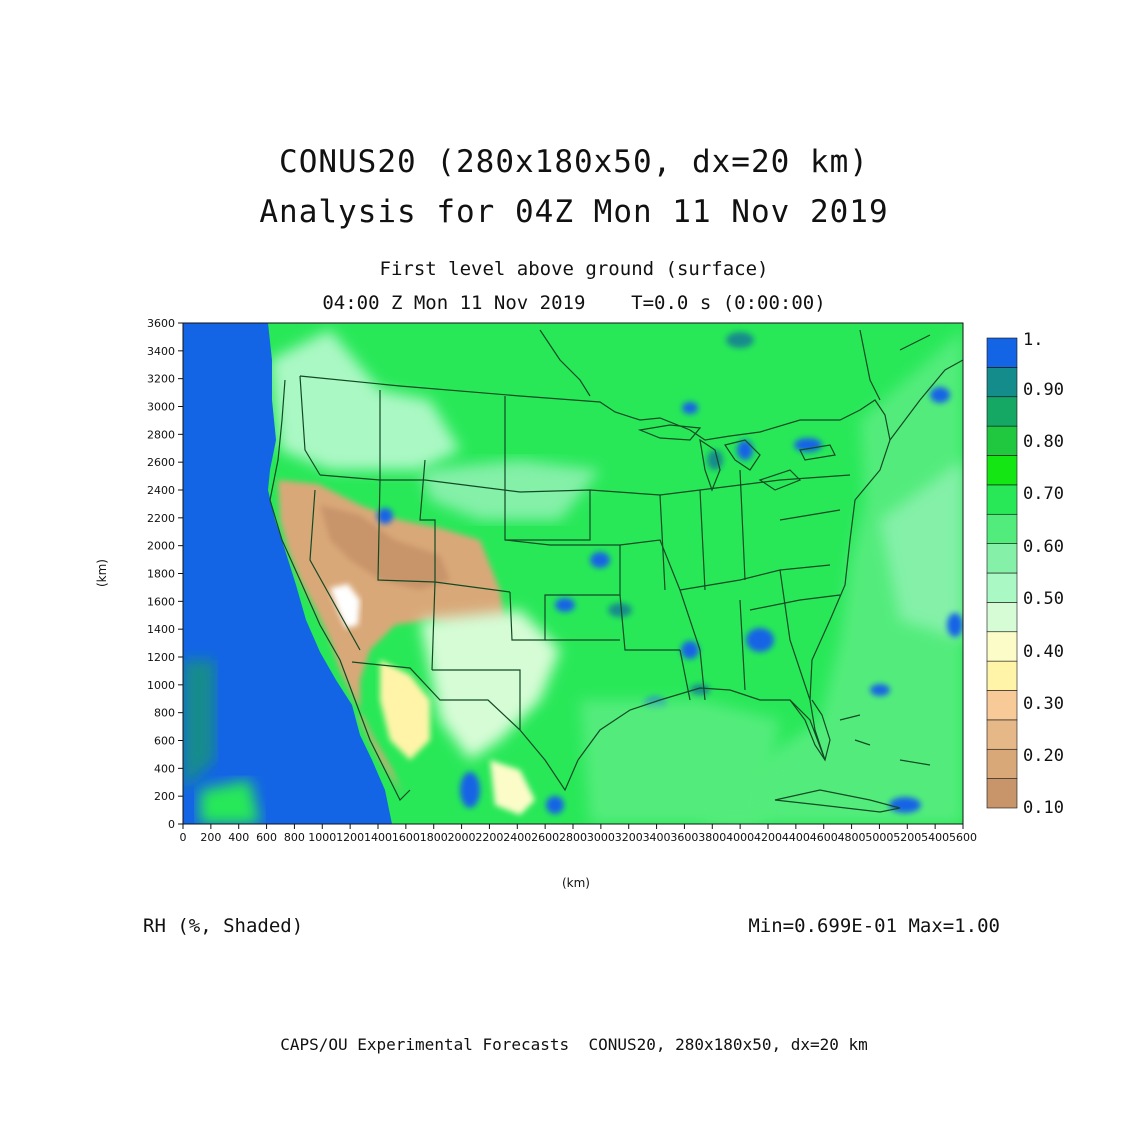 This screenshot has height=1148, width=1148. I want to click on y-tick-label: 1800, so click(161, 574).